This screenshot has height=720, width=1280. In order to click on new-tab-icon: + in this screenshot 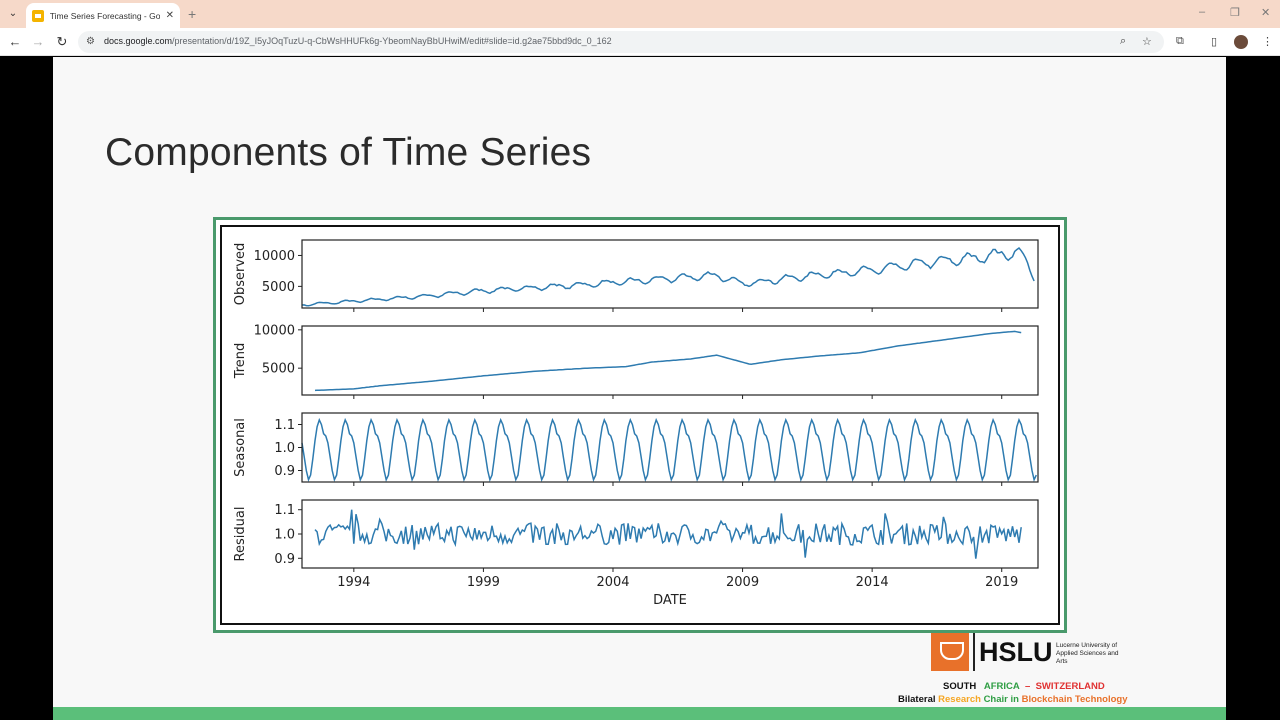, I will do `click(192, 14)`.